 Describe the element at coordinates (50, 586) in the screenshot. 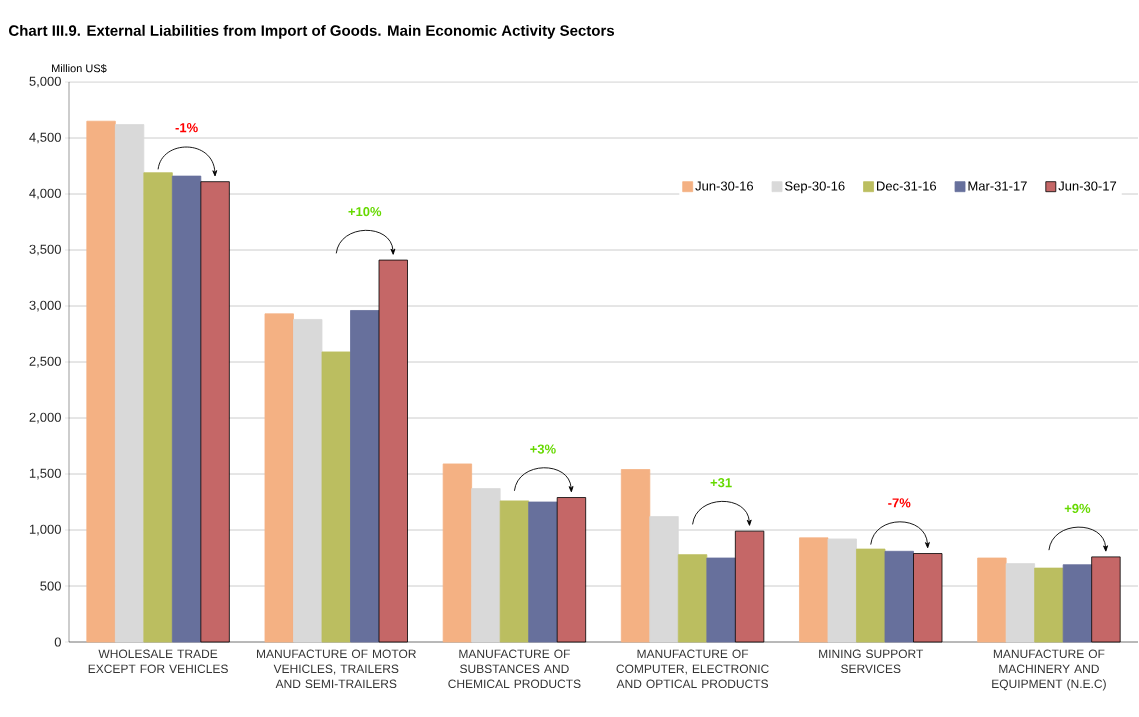

I see `y-tick-label: 500` at that location.